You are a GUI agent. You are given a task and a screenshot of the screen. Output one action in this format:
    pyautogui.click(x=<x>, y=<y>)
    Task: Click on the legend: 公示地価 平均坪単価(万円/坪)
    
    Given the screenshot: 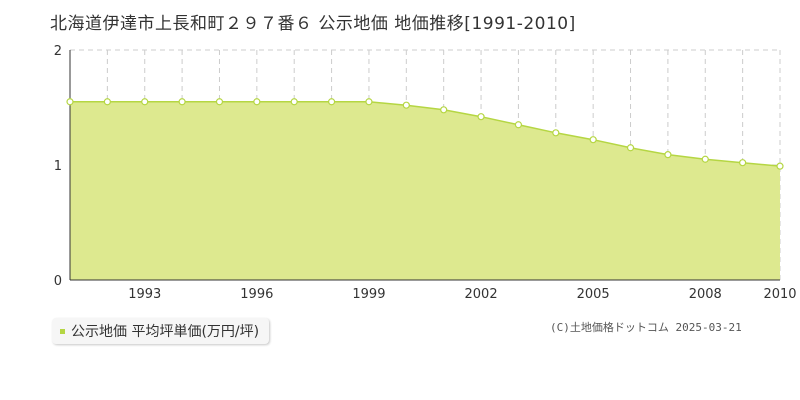 What is the action you would take?
    pyautogui.click(x=161, y=331)
    